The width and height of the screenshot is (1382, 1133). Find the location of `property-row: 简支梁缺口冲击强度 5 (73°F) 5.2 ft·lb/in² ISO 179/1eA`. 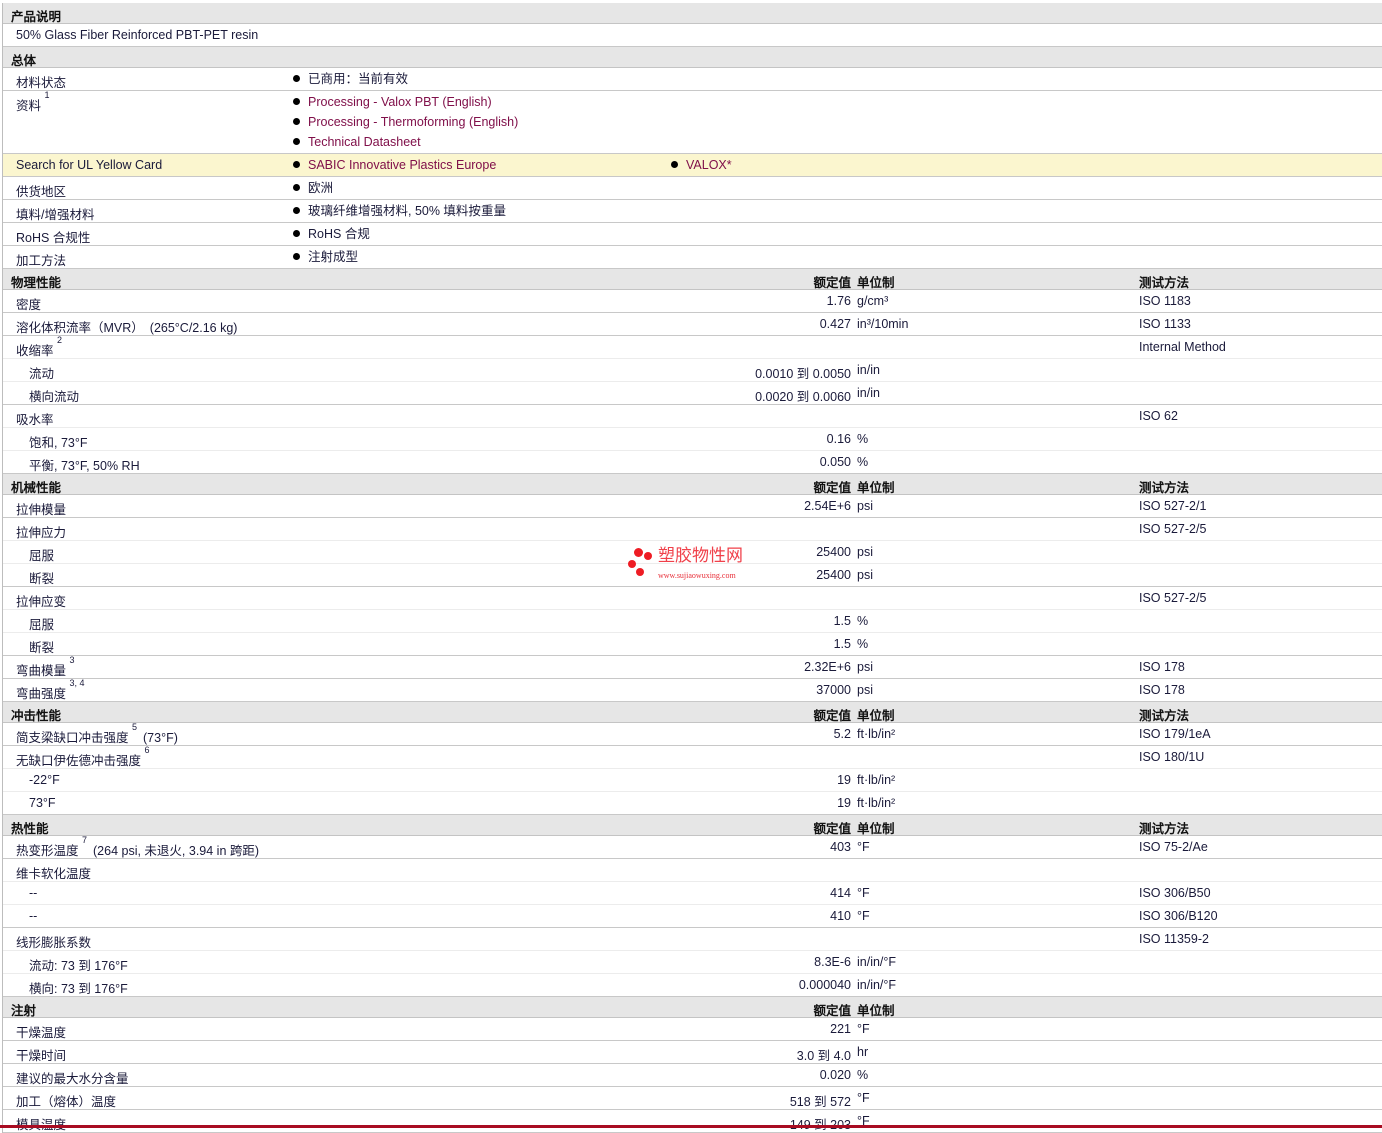

property-row: 简支梁缺口冲击强度 5 (73°F) 5.2 ft·lb/in² ISO 179/1eA is located at coordinates (692, 734).